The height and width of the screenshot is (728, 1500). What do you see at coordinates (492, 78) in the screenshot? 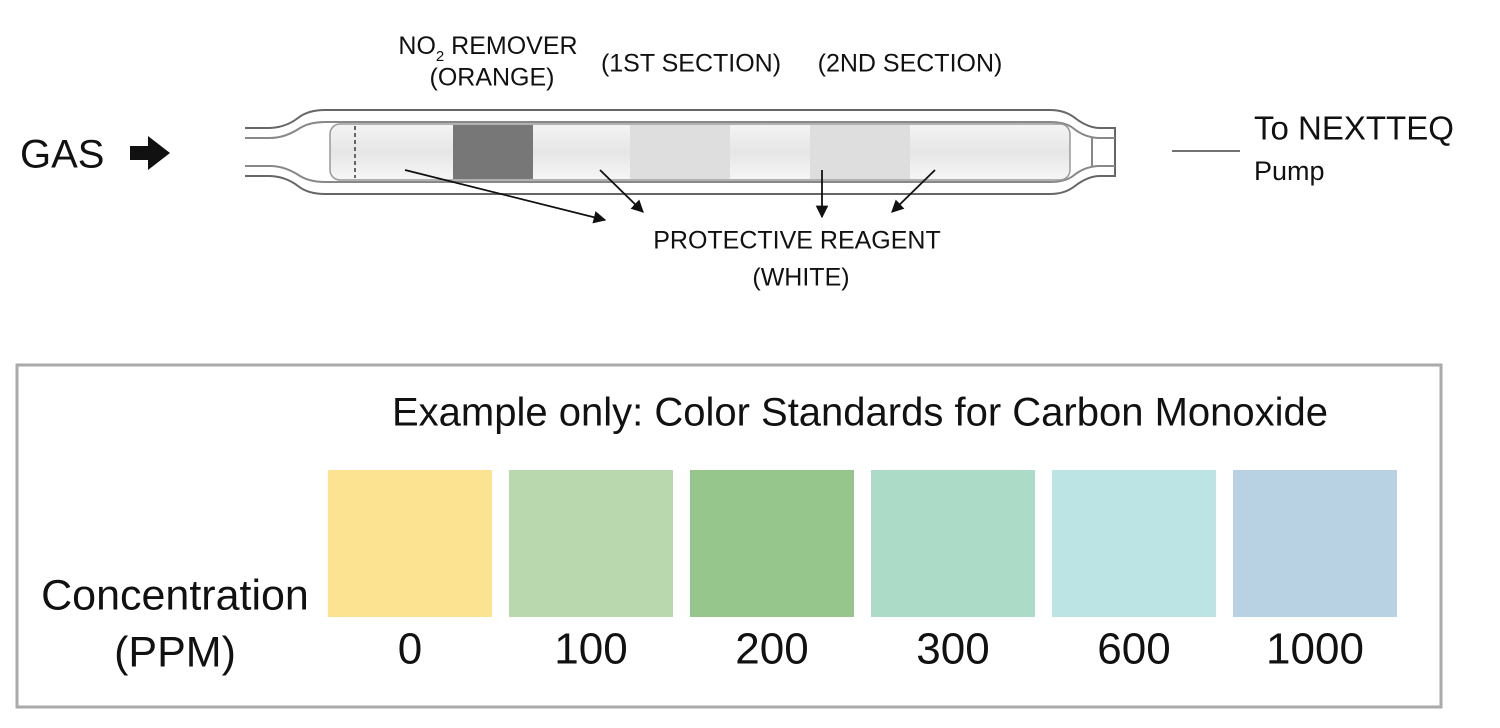
I see `no2-color-note: (ORANGE)` at bounding box center [492, 78].